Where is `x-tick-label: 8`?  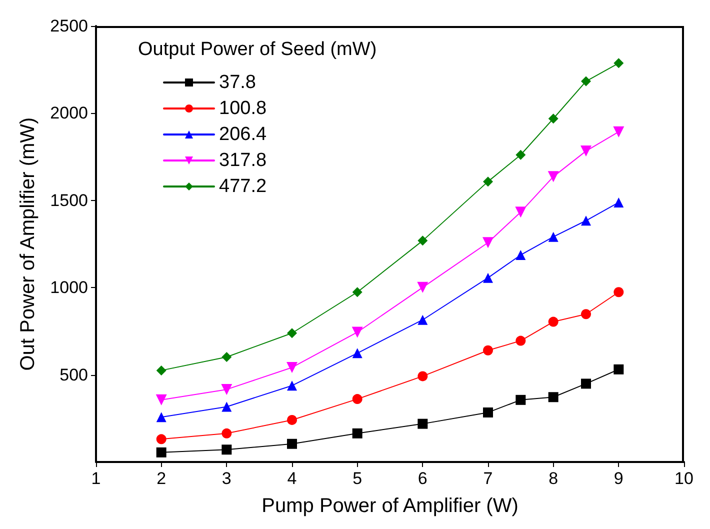 x-tick-label: 8 is located at coordinates (553, 478).